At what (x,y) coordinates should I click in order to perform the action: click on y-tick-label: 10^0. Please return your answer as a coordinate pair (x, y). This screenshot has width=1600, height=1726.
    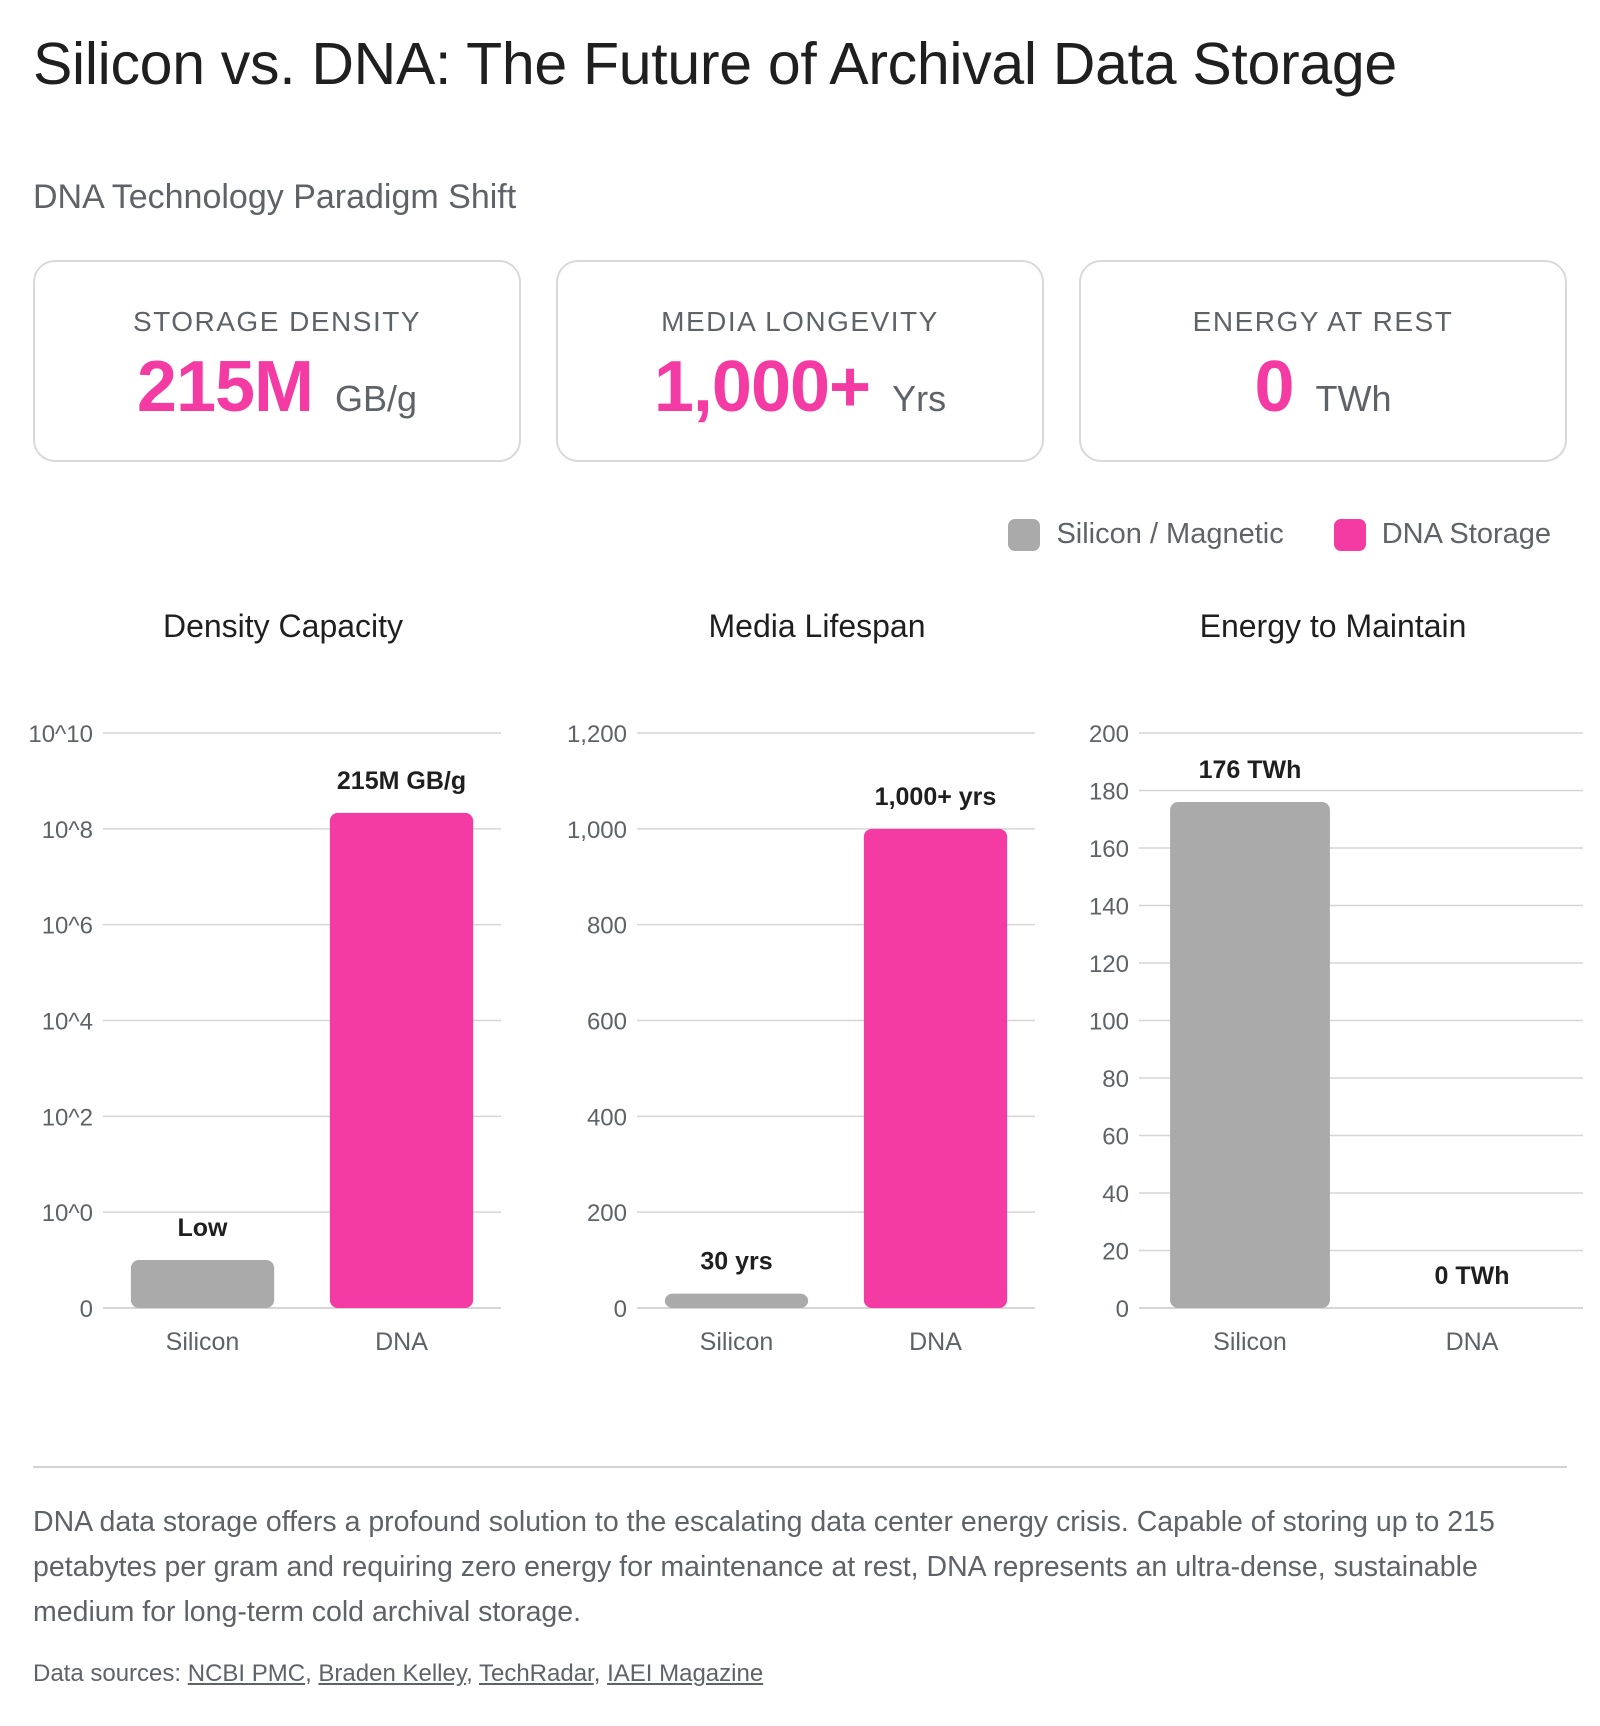
    Looking at the image, I should click on (67, 1213).